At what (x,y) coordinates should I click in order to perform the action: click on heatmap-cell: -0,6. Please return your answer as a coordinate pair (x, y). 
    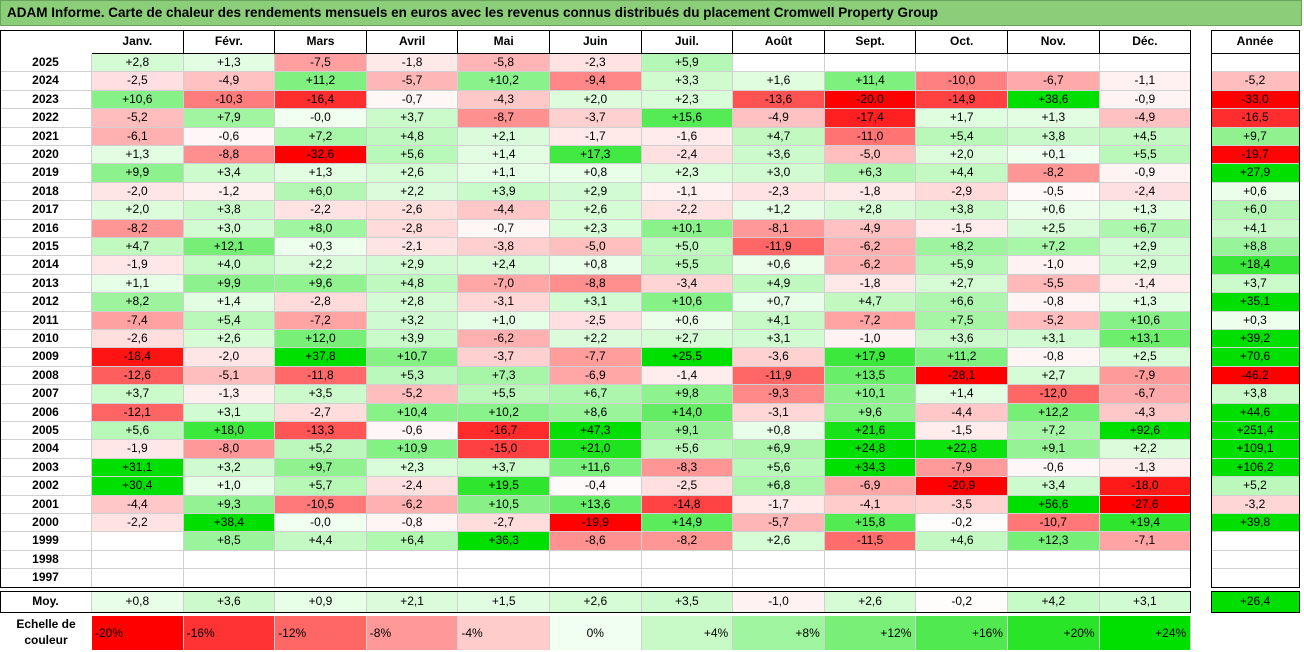
    Looking at the image, I should click on (1054, 468).